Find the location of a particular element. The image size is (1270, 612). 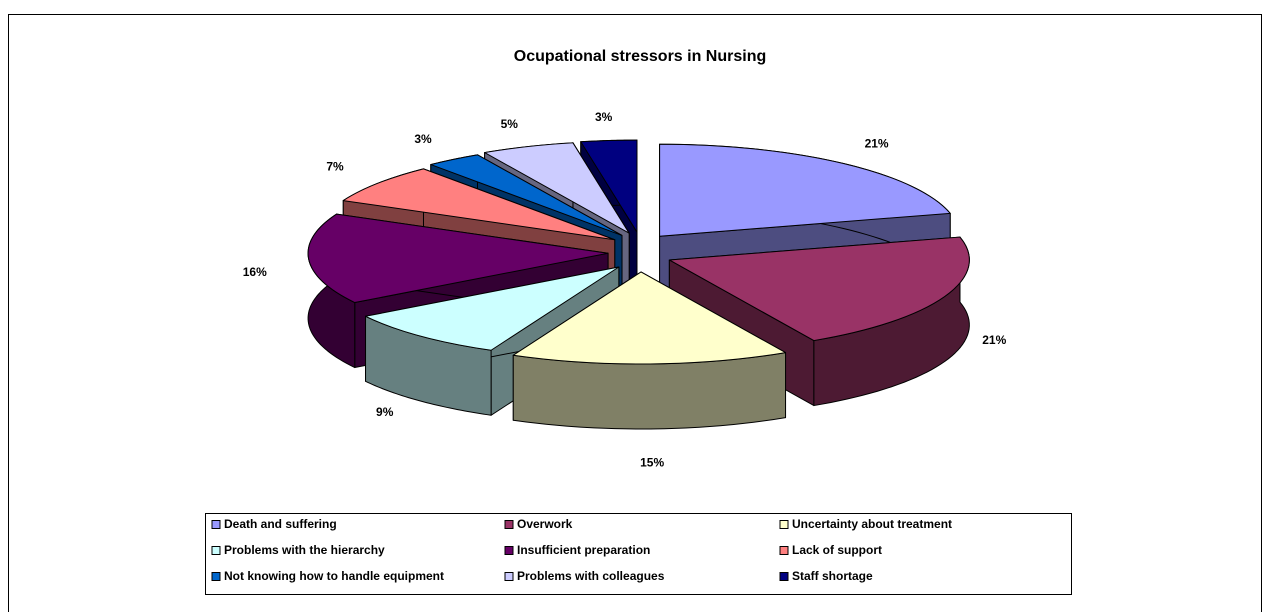

data-label: 7% is located at coordinates (335, 166).